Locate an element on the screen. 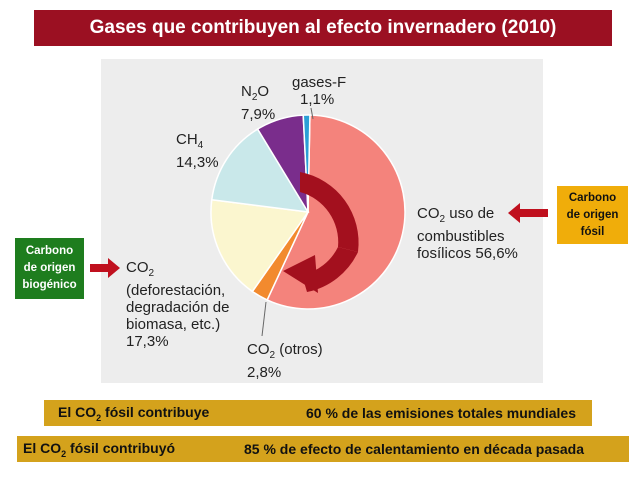 The image size is (640, 480). fossil-arrow is located at coordinates (528, 213).